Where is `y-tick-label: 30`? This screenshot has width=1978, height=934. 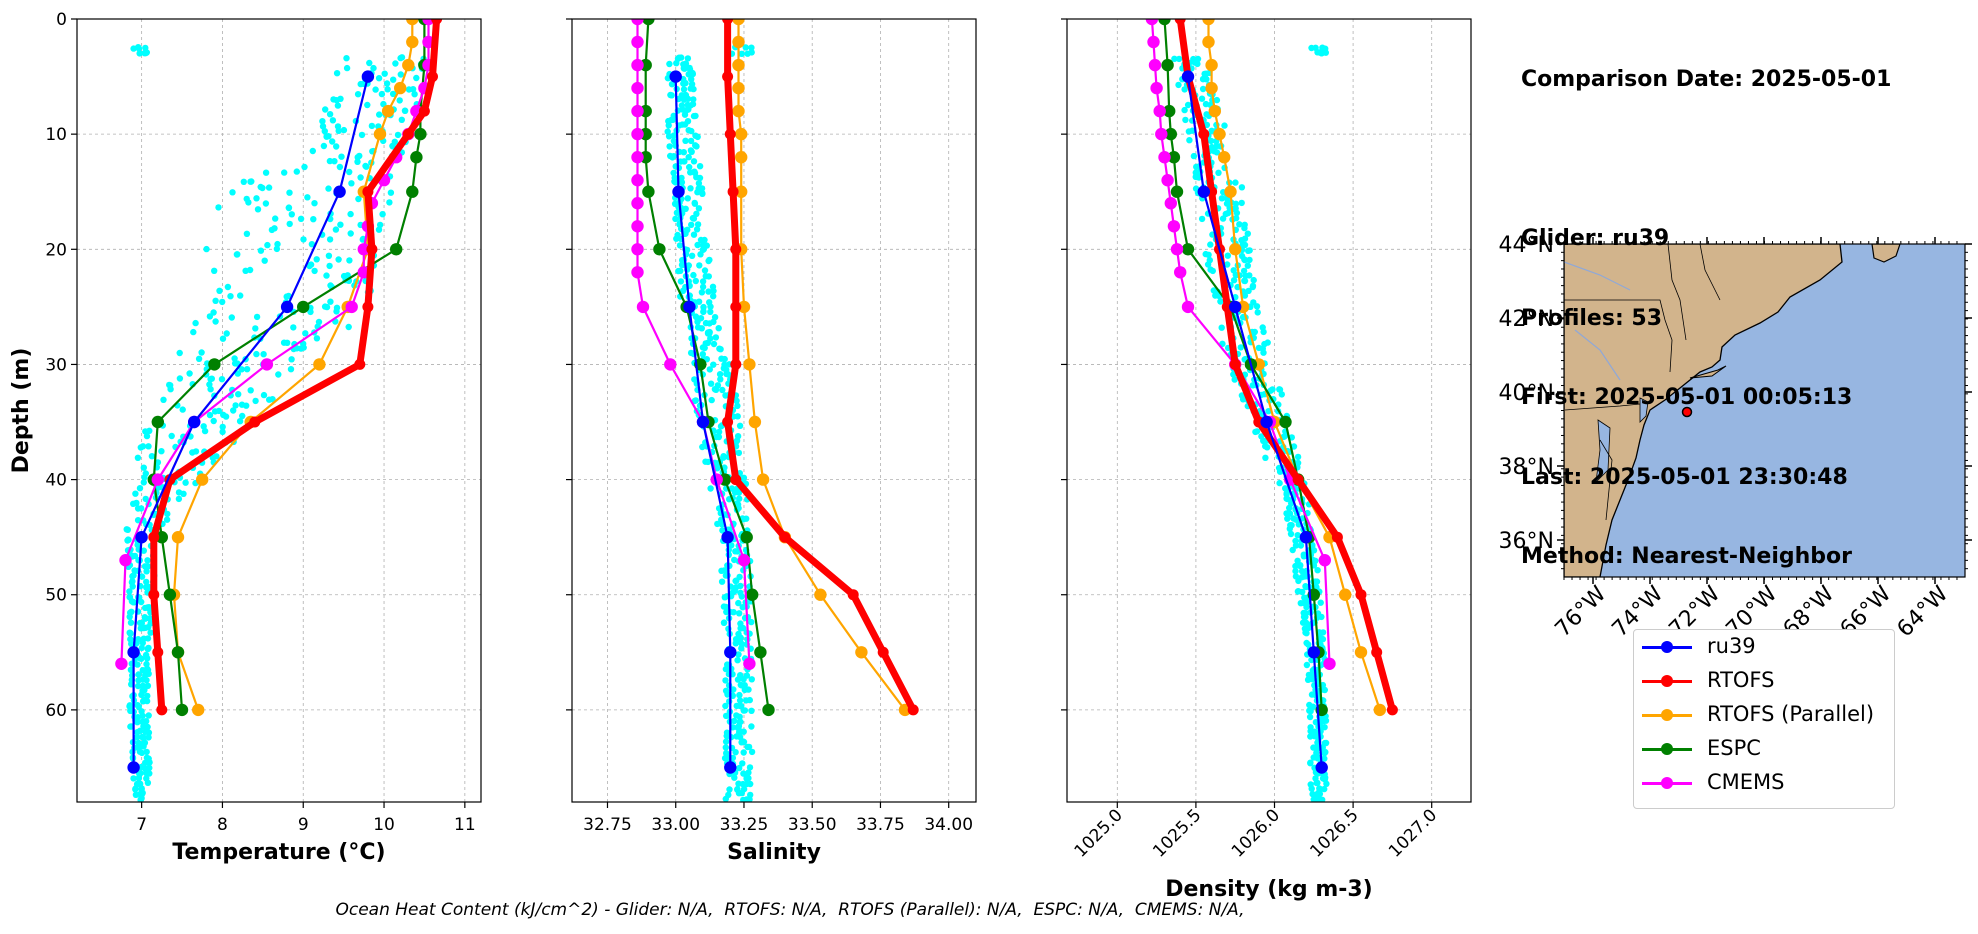
y-tick-label: 30 is located at coordinates (56, 365).